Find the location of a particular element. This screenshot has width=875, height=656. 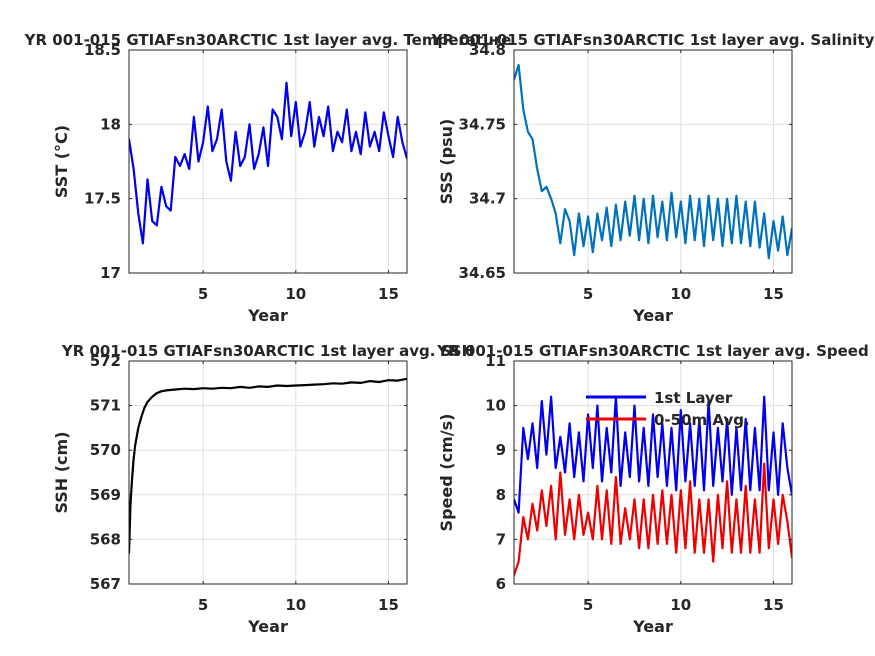

y-tick-label: 570 is located at coordinates (105, 450).